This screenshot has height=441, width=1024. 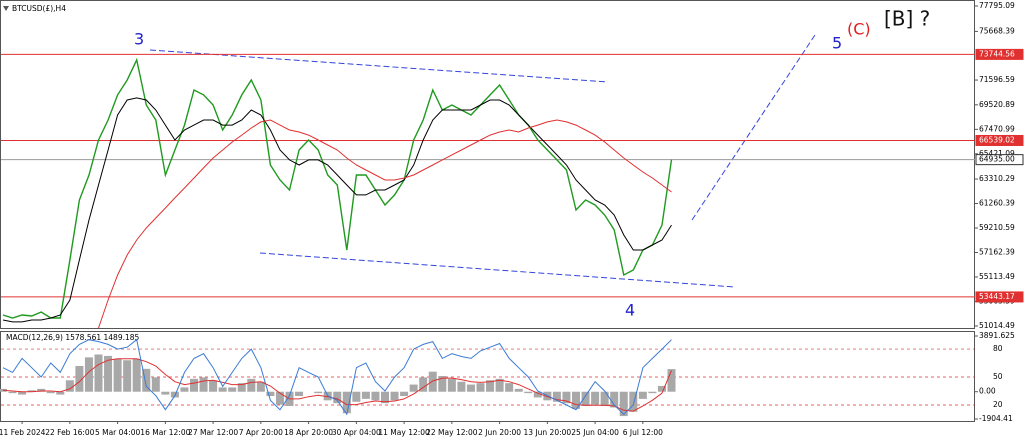 I want to click on y-tick-label: 65421.09, so click(x=997, y=153).